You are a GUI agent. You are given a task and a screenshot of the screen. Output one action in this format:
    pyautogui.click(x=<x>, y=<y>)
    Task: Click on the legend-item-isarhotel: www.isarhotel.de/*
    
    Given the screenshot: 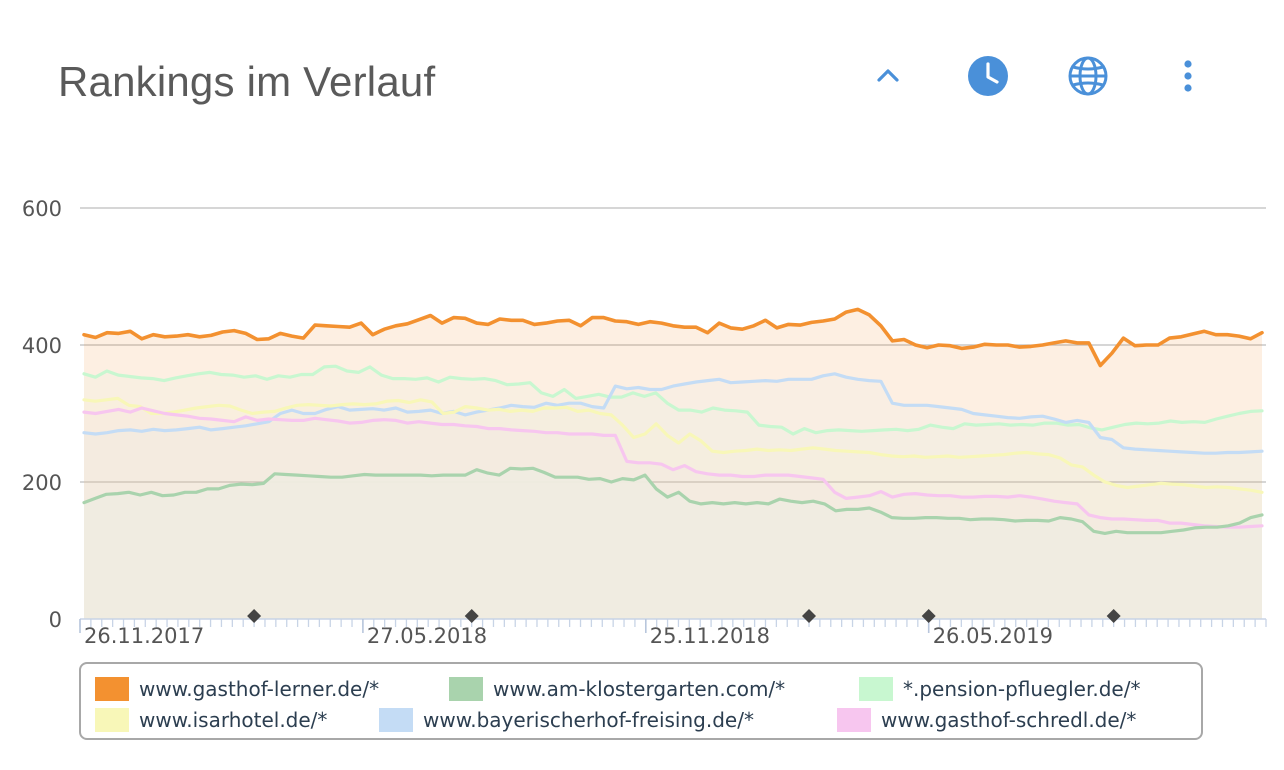 What is the action you would take?
    pyautogui.click(x=211, y=720)
    